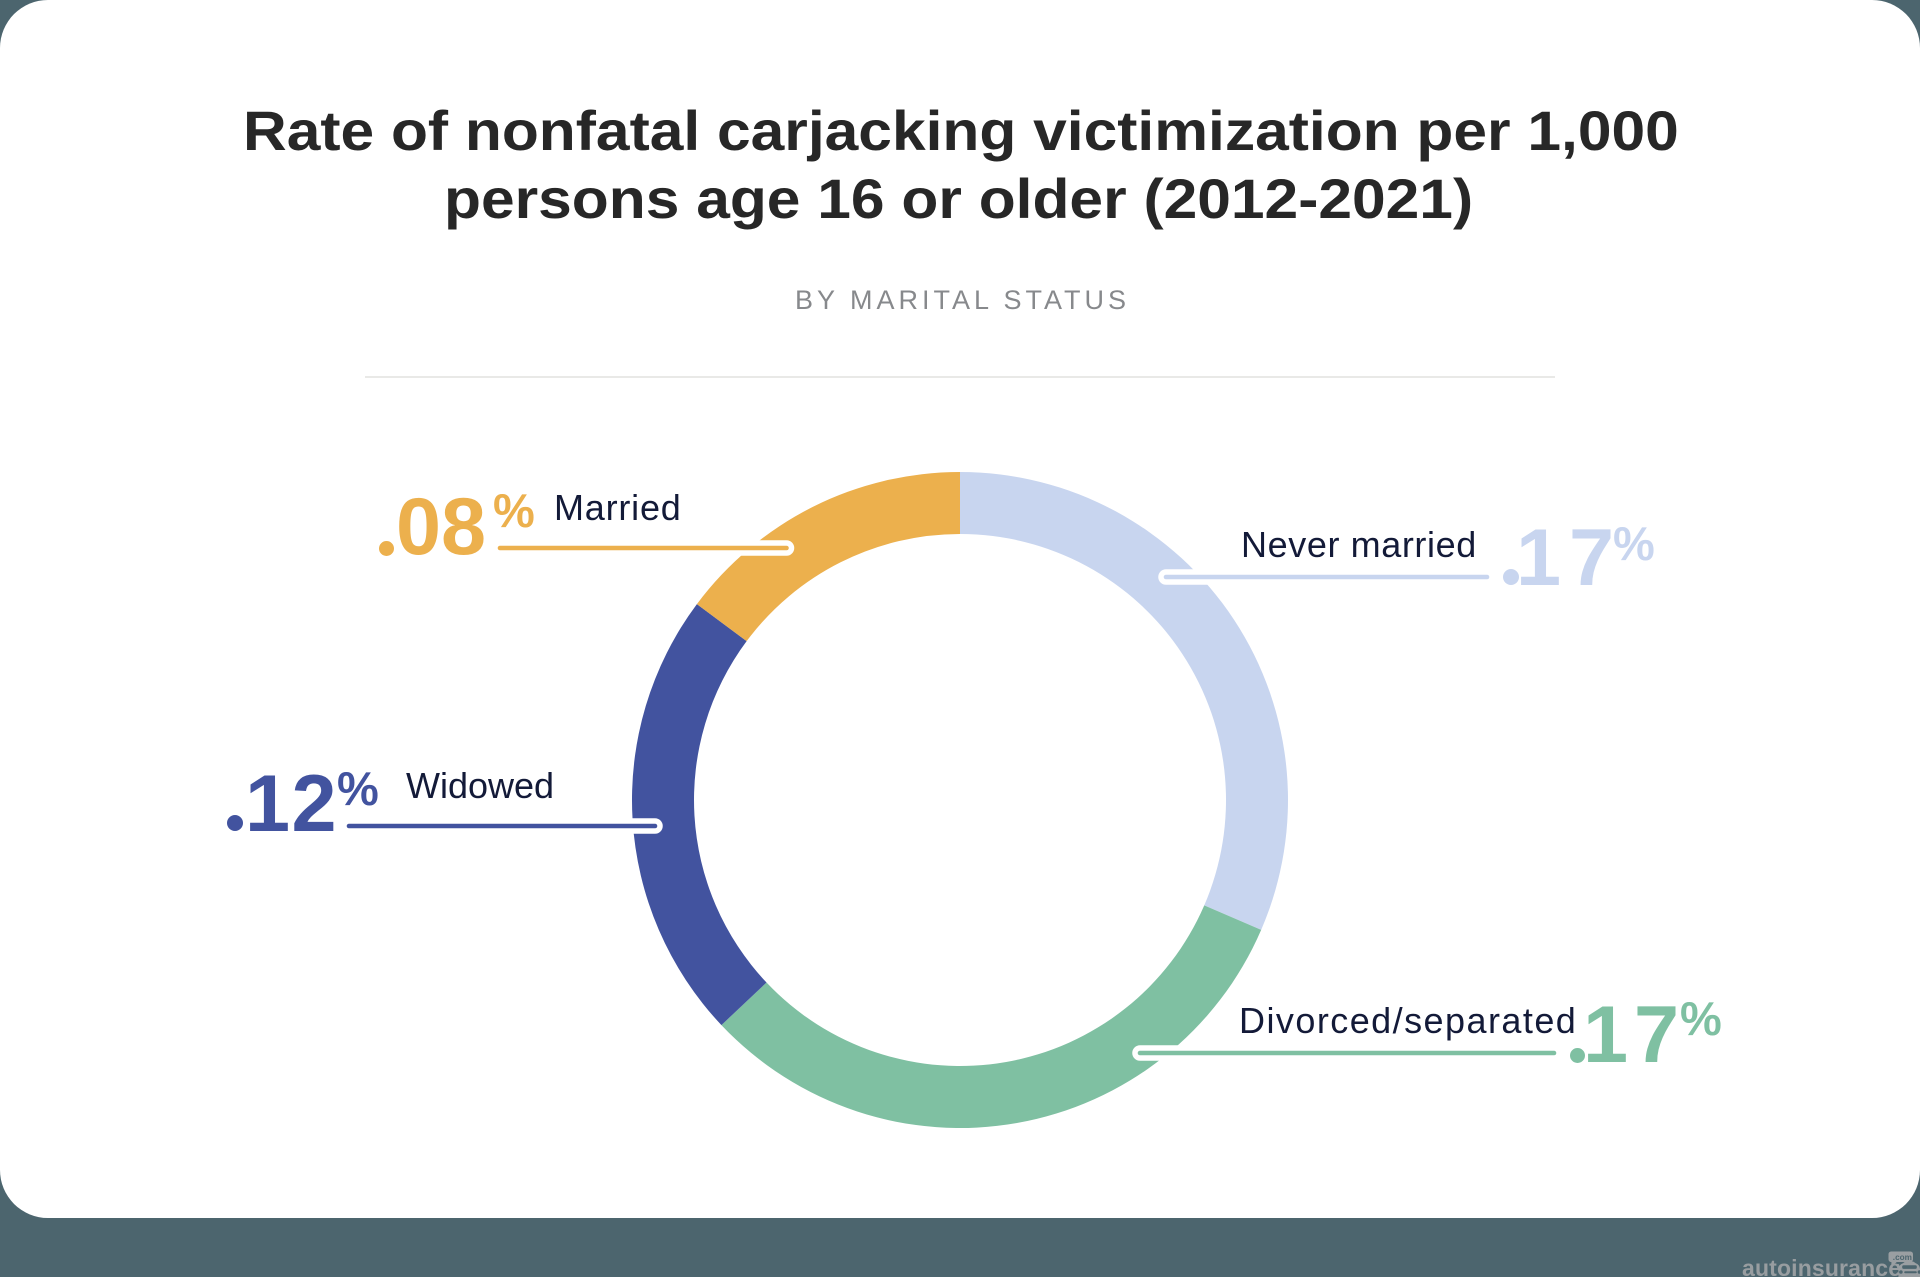 The width and height of the screenshot is (1920, 1277). I want to click on svg-text: .com, so click(1902, 1257).